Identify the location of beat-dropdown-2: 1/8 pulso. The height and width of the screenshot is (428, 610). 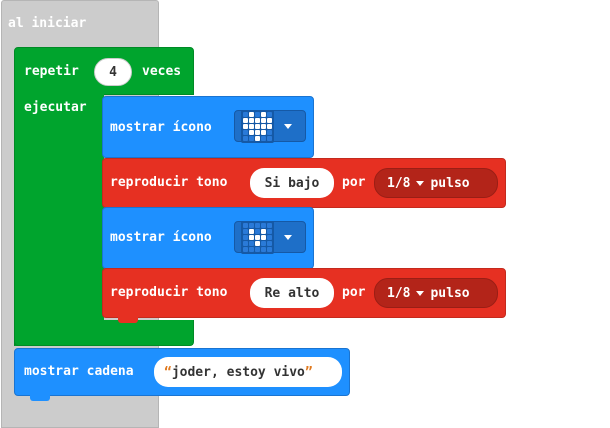
(436, 293).